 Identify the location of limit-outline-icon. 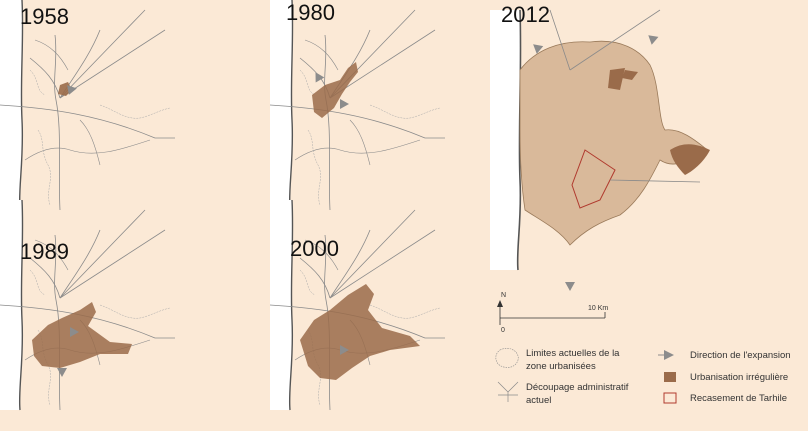
(507, 358).